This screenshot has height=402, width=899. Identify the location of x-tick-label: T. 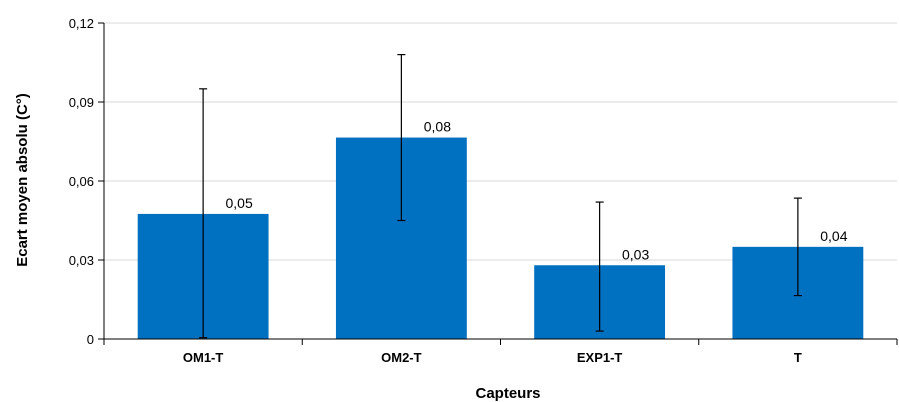
(798, 357).